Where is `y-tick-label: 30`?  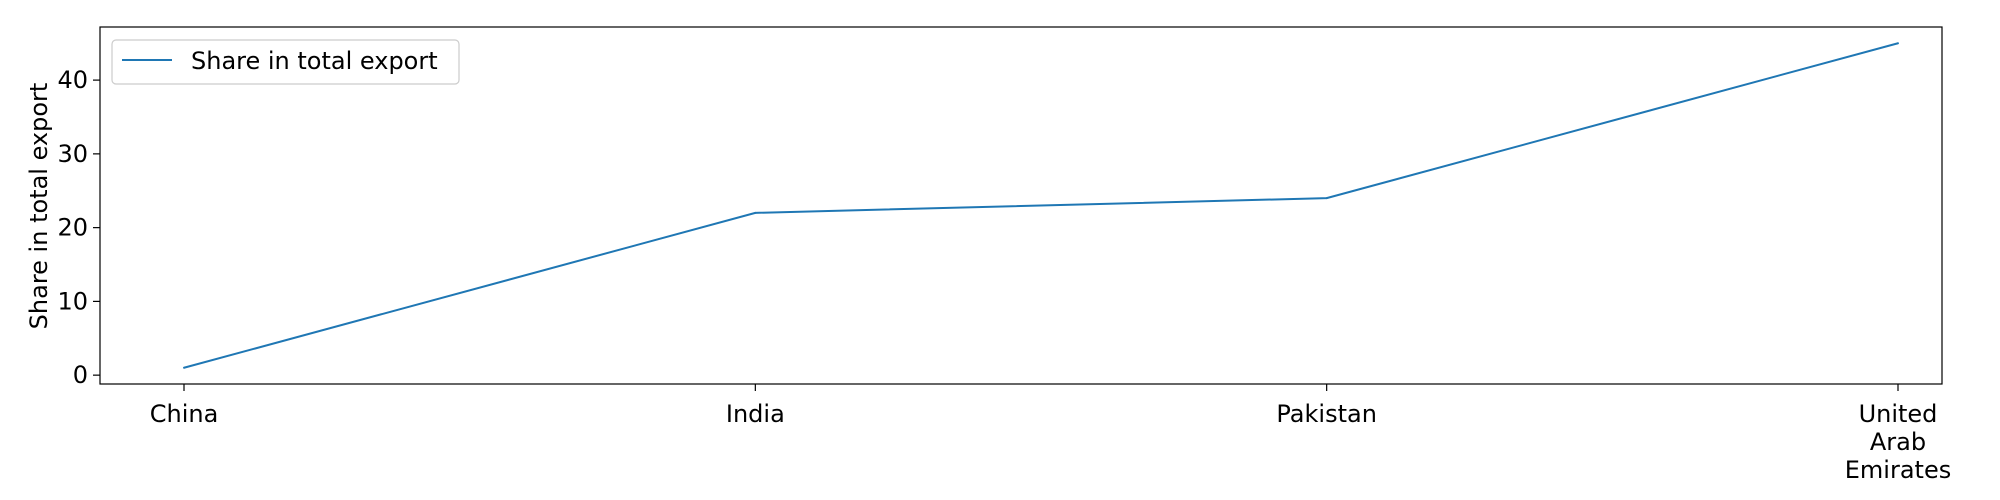
y-tick-label: 30 is located at coordinates (72, 154).